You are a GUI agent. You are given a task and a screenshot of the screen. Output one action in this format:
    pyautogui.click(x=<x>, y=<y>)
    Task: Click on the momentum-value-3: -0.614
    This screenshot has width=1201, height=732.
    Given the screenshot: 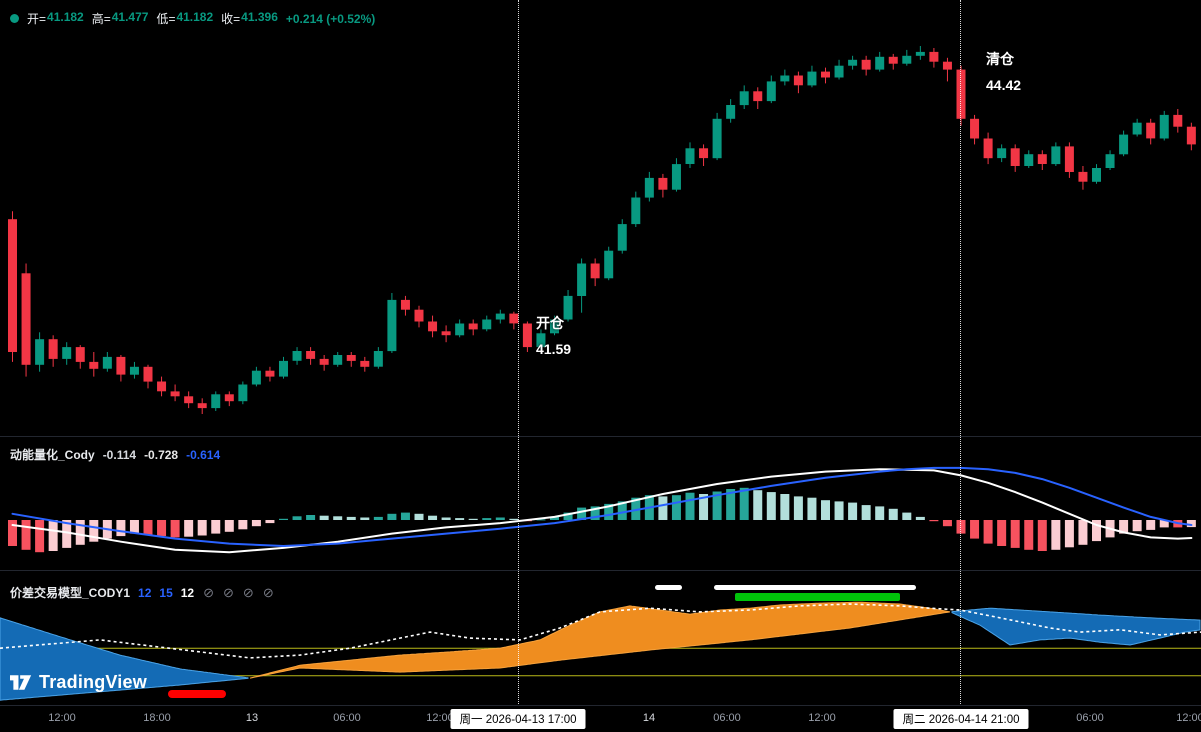 What is the action you would take?
    pyautogui.click(x=203, y=454)
    